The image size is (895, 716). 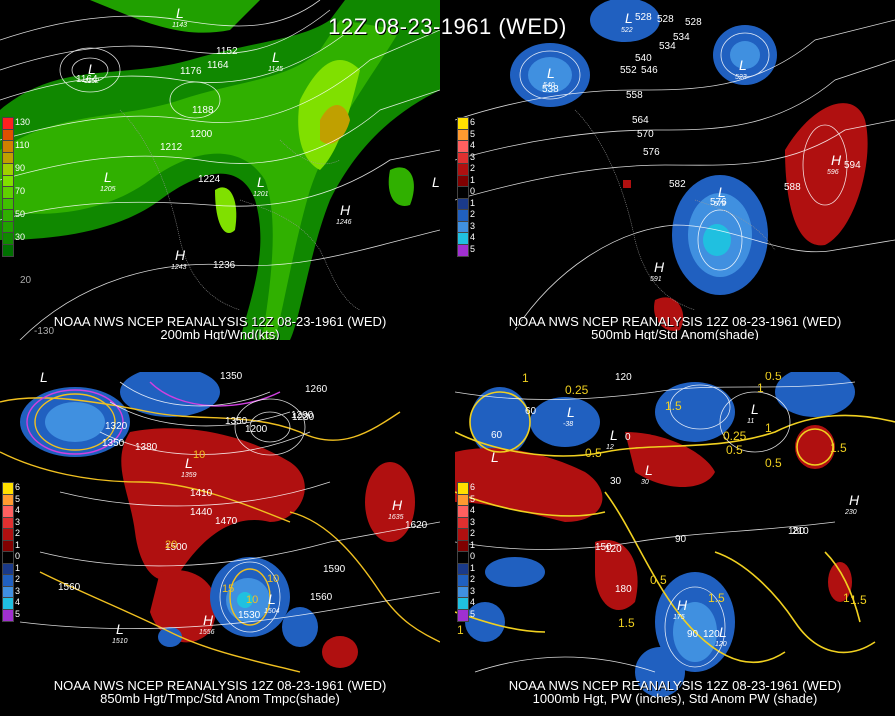 I want to click on colorbar-label: 70, so click(x=20, y=191).